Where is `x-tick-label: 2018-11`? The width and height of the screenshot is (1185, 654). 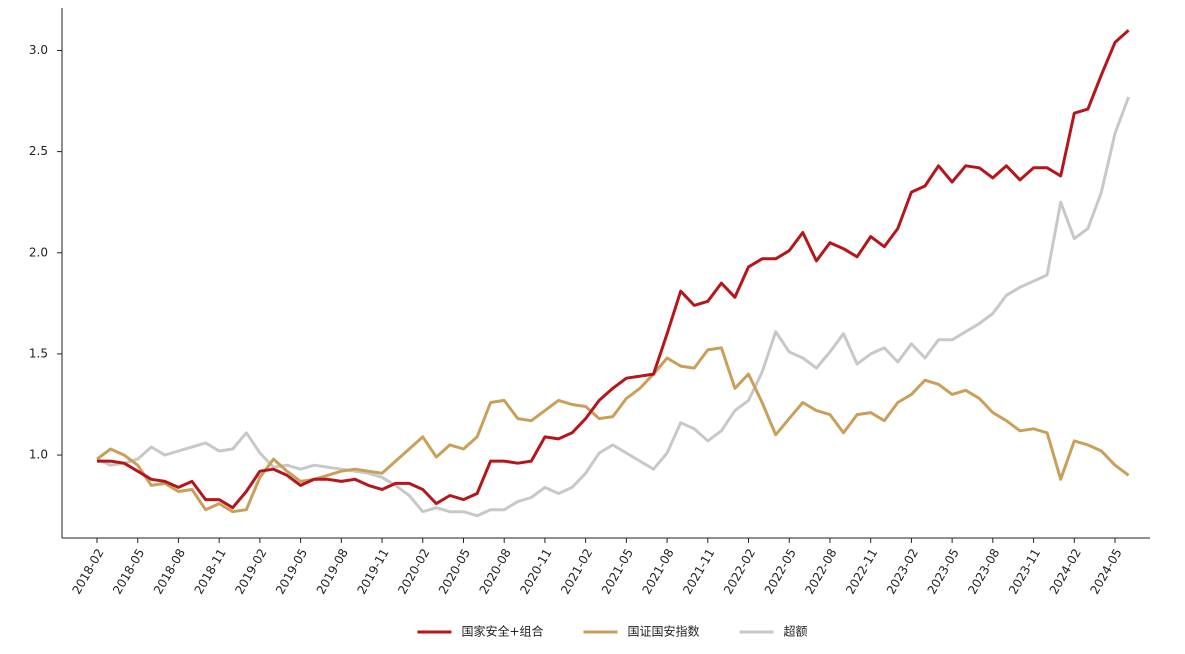 x-tick-label: 2018-11 is located at coordinates (210, 571).